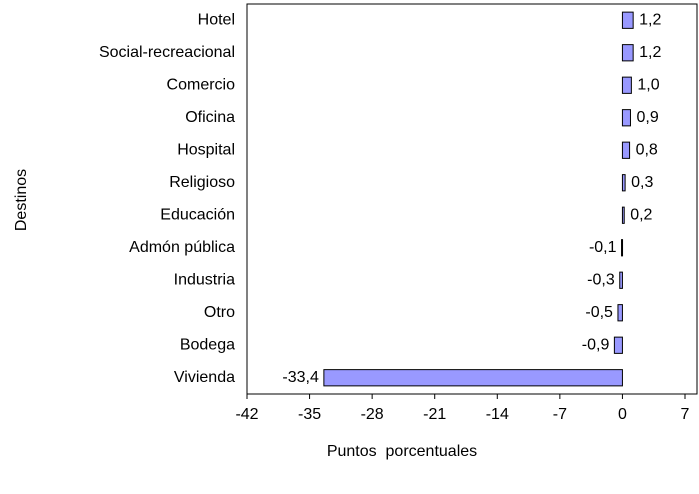 This screenshot has width=699, height=494. I want to click on y-axis-label: Destinos, so click(21, 200).